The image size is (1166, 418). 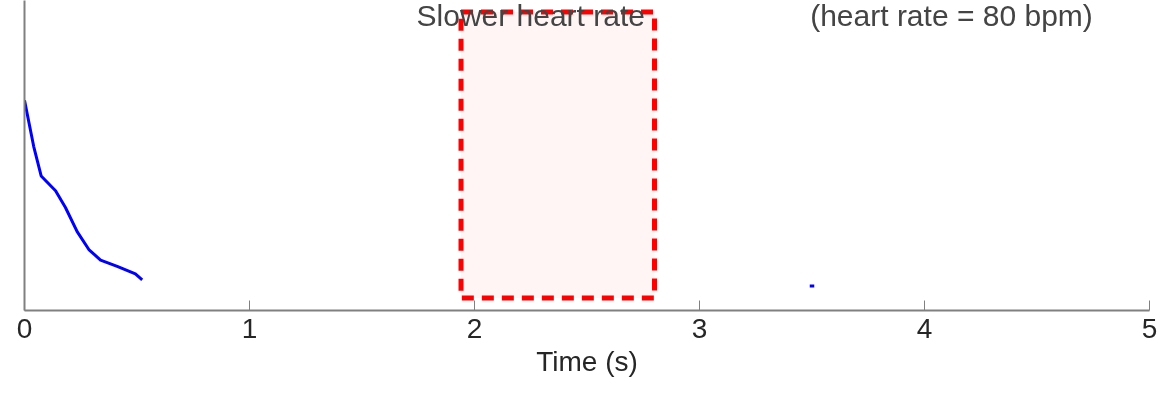 I want to click on x-tick-label: 2, so click(x=474, y=328).